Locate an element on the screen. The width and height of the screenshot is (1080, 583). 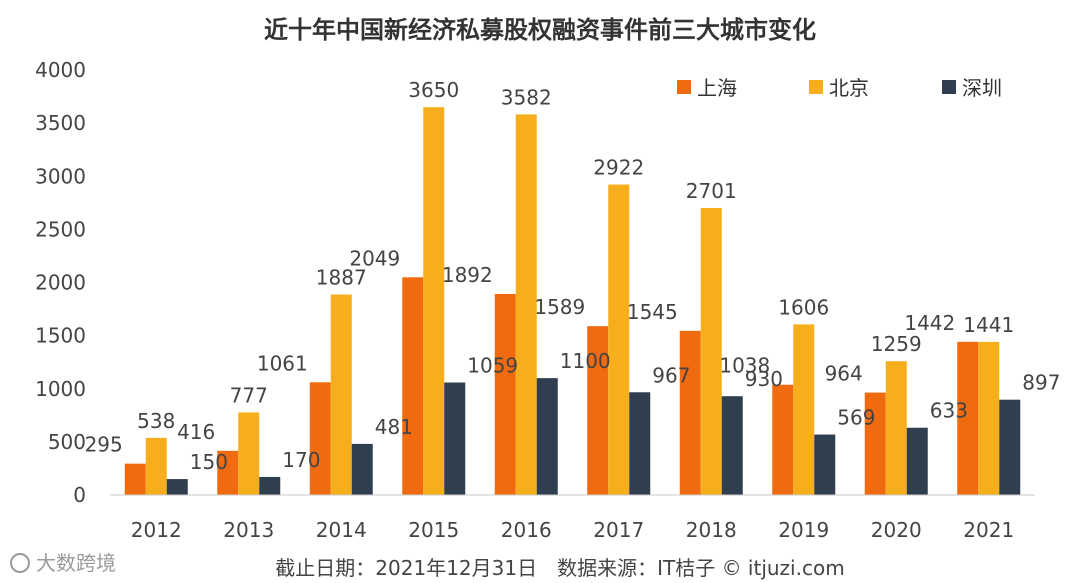
data-label: 416 is located at coordinates (196, 432).